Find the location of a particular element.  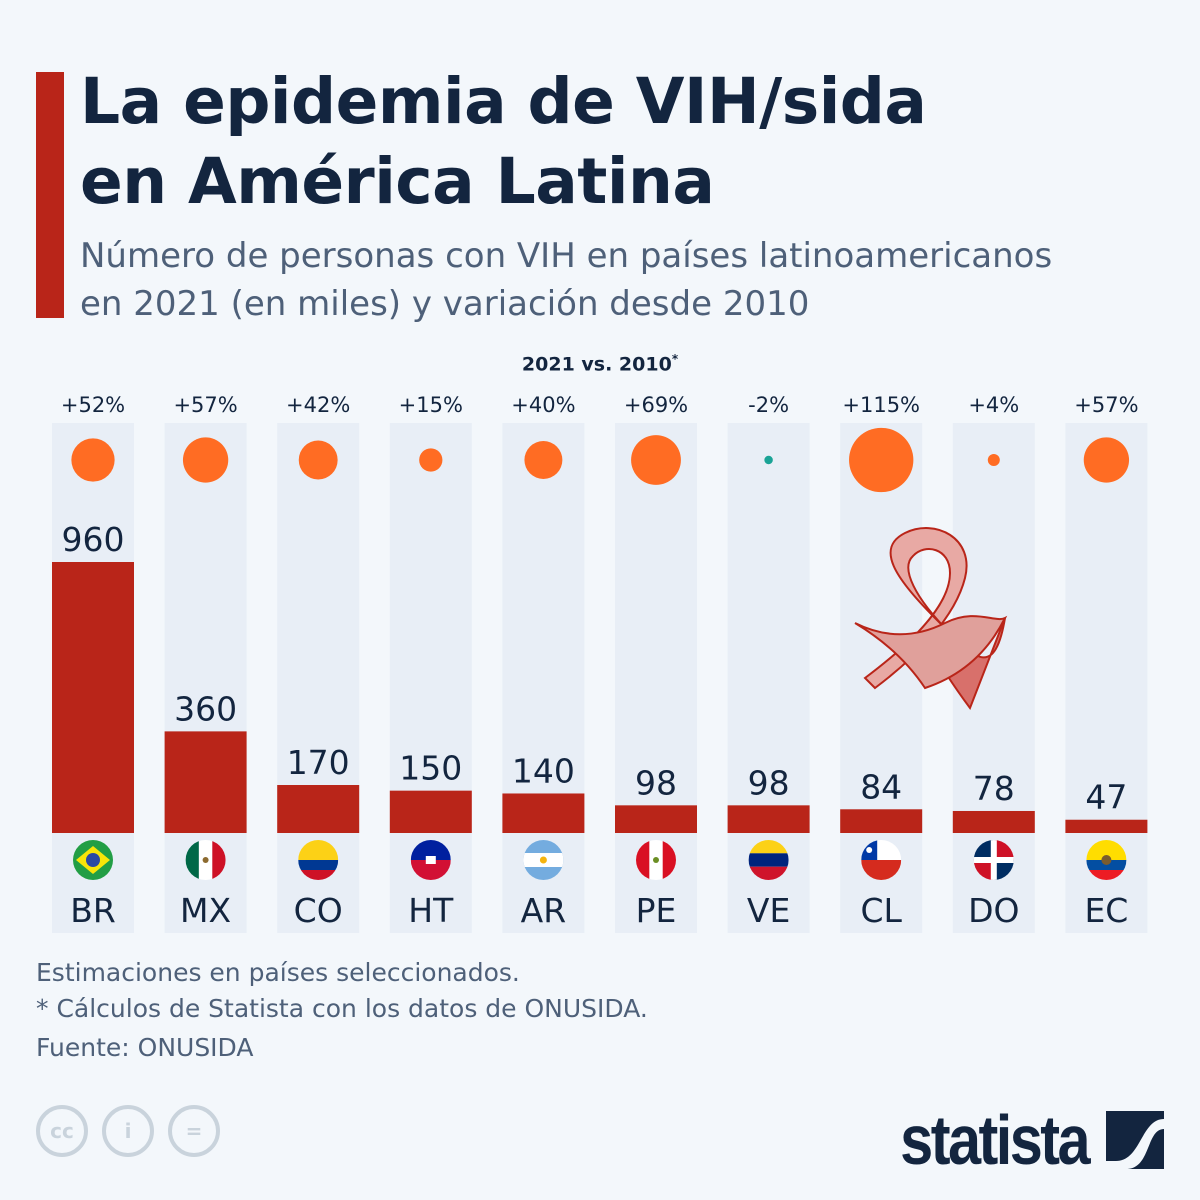

bar-DO is located at coordinates (993, 821).